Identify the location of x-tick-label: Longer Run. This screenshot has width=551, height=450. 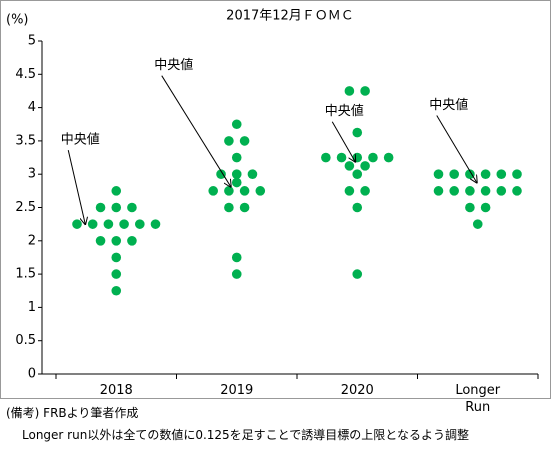
(478, 399).